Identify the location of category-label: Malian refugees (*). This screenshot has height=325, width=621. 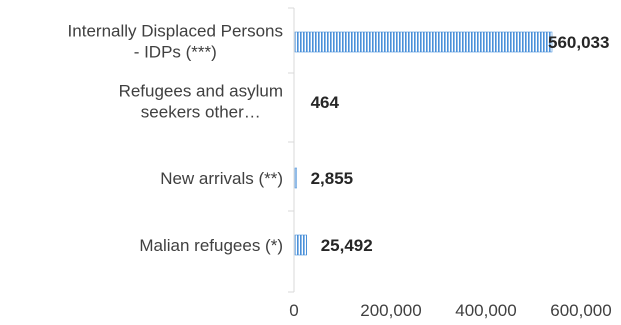
(211, 245).